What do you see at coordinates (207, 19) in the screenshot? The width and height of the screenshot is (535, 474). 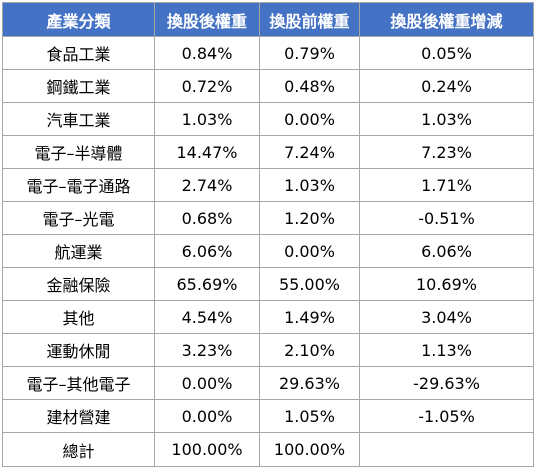 I see `header-weight-after: 換股後權重` at bounding box center [207, 19].